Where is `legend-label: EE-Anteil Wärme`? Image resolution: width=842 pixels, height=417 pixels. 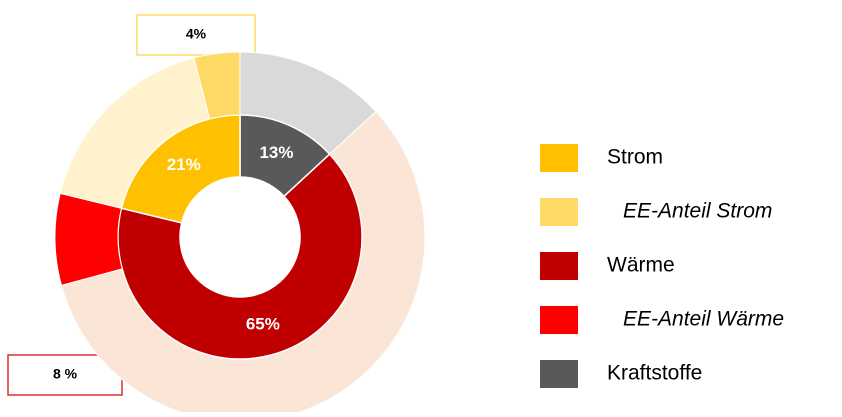
legend-label: EE-Anteil Wärme is located at coordinates (703, 319).